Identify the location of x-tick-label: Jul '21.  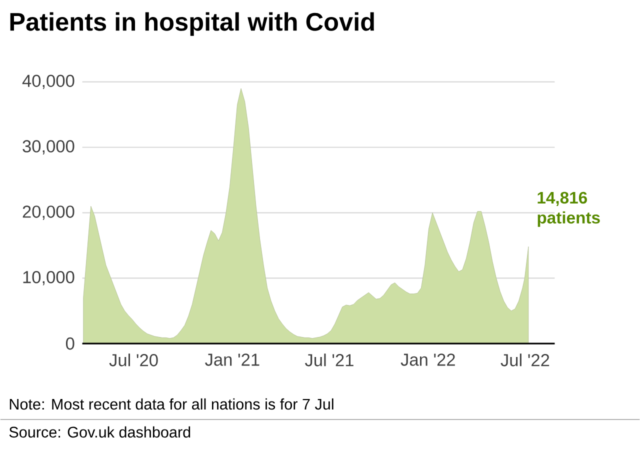
(329, 359).